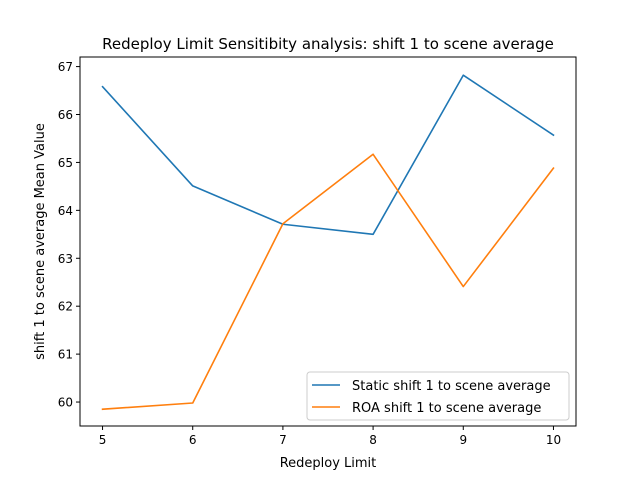 The height and width of the screenshot is (480, 640). I want to click on y-tick-label: 62, so click(65, 307).